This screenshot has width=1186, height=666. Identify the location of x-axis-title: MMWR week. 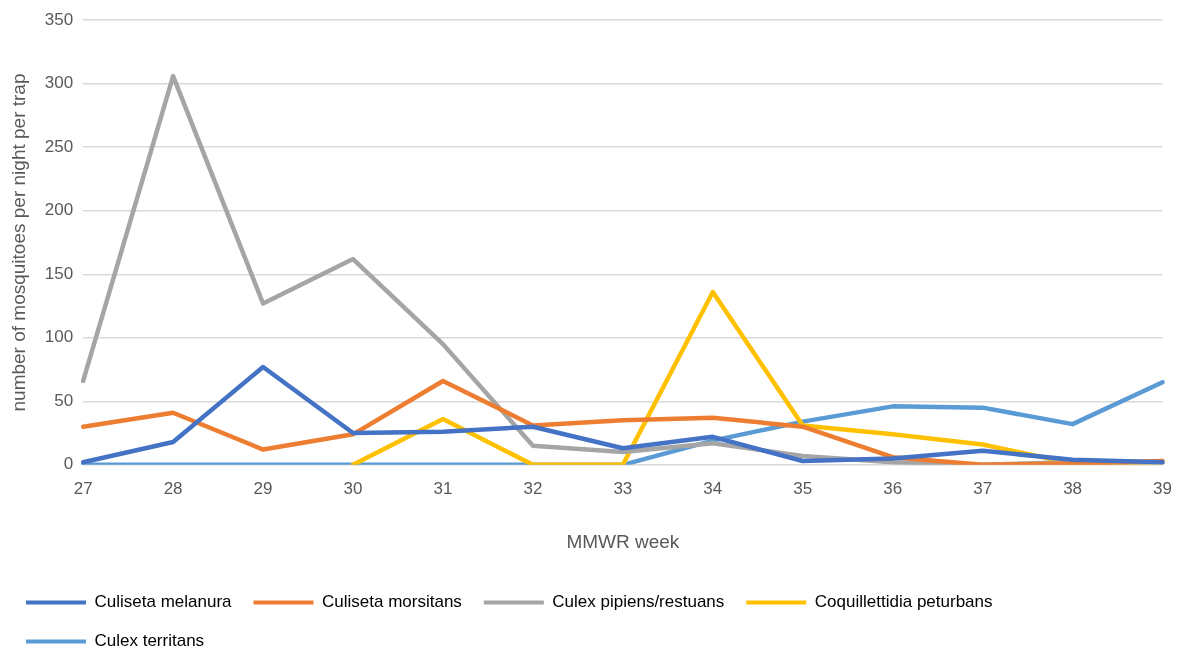
(623, 541).